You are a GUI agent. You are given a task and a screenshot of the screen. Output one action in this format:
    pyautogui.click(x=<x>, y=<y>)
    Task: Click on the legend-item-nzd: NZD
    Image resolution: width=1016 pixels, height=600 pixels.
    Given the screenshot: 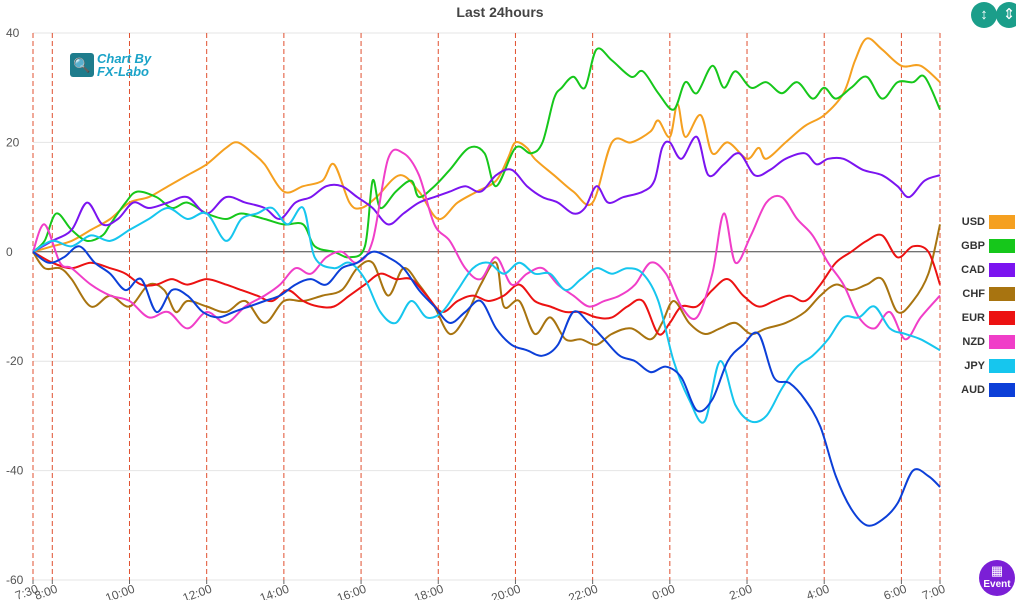 What is the action you would take?
    pyautogui.click(x=981, y=342)
    